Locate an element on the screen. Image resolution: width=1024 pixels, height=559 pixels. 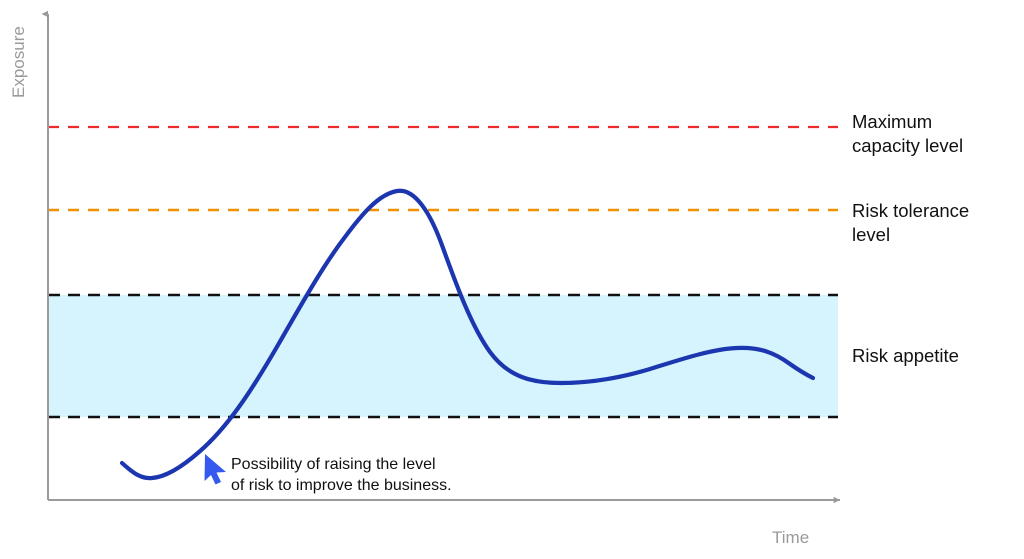
maximum-capacity-level-label-line1: Maximum is located at coordinates (892, 121).